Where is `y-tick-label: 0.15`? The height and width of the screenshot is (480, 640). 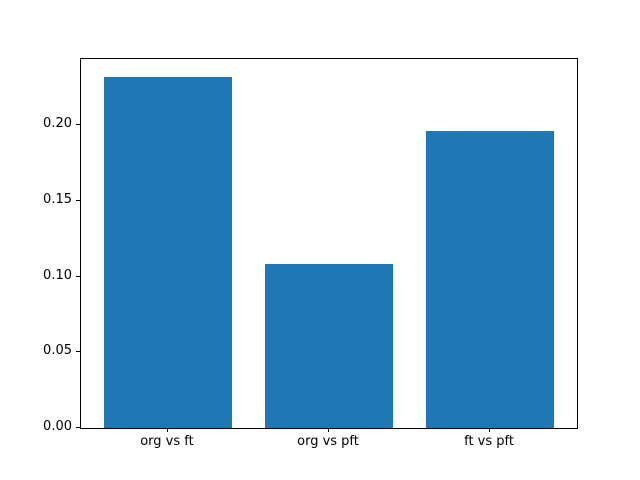 y-tick-label: 0.15 is located at coordinates (57, 199).